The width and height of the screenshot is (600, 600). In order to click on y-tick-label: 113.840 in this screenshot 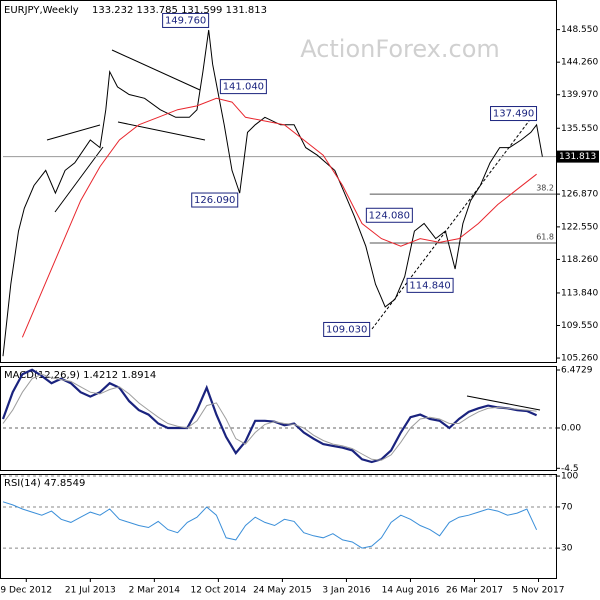, I will do `click(579, 293)`.